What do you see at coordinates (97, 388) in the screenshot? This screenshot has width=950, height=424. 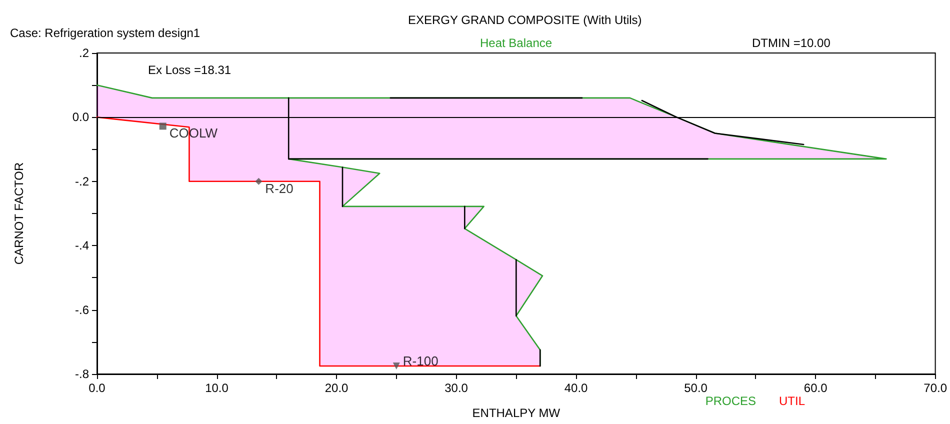 I see `x-tick-label: 0.0` at bounding box center [97, 388].